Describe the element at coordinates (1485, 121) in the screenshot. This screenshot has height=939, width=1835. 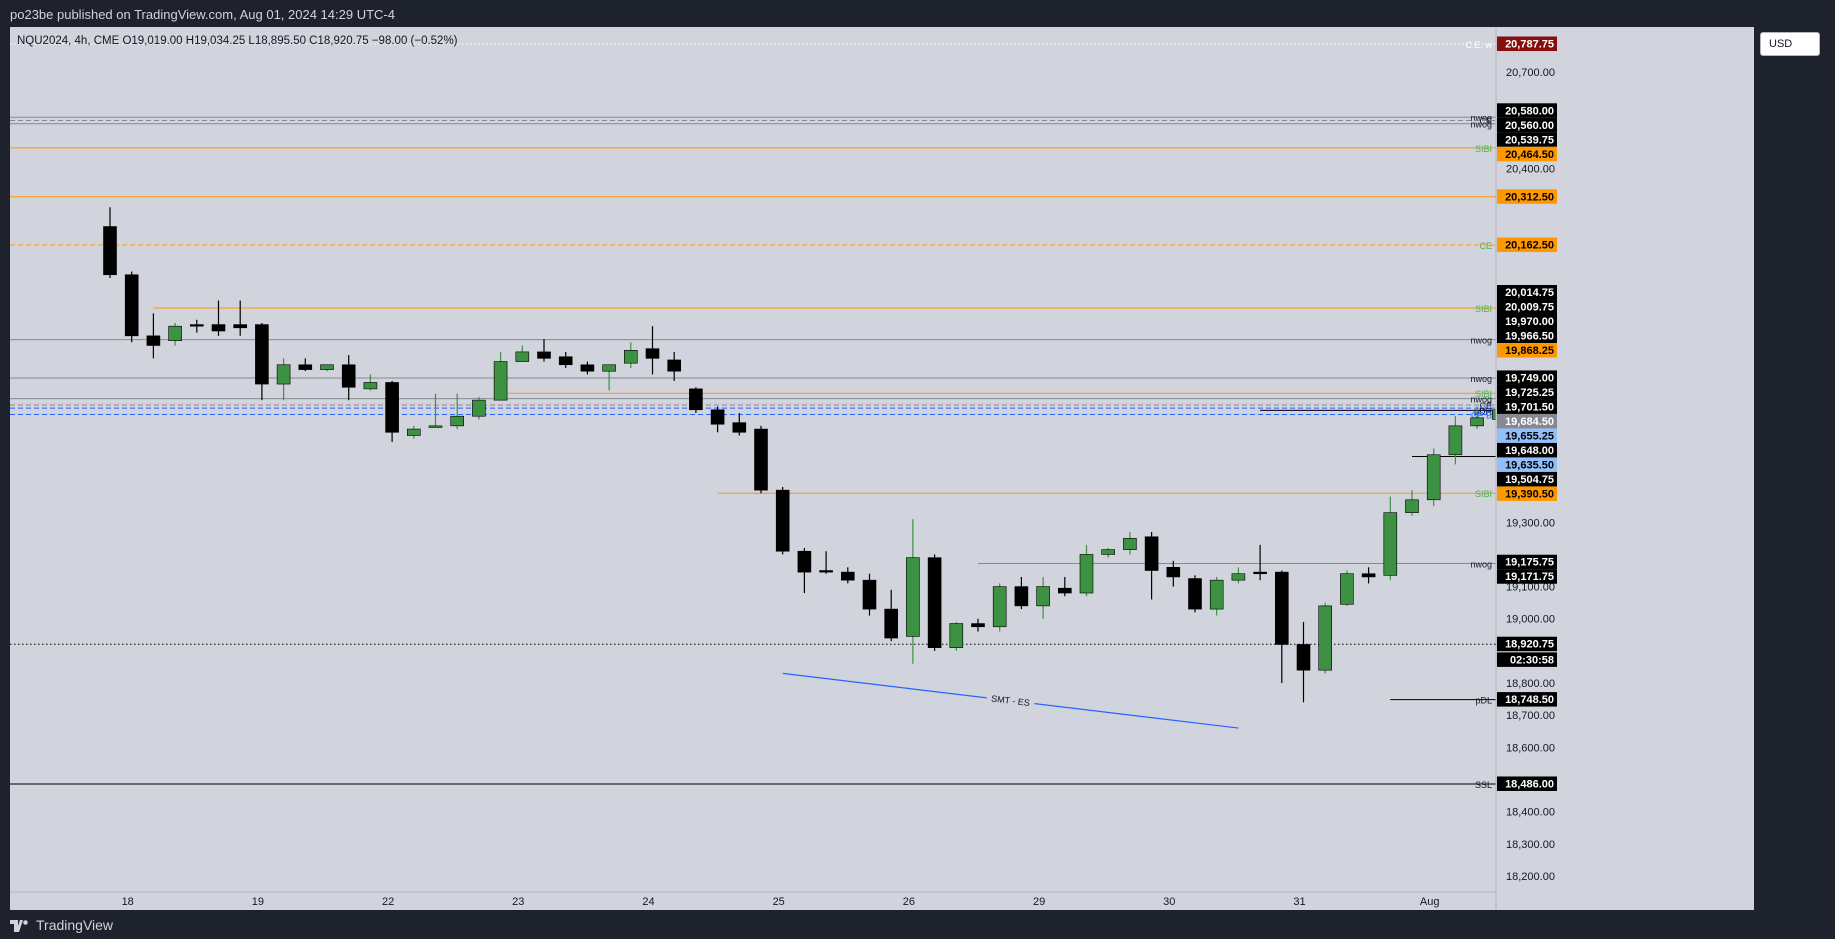
I see `level-label-2: CE` at that location.